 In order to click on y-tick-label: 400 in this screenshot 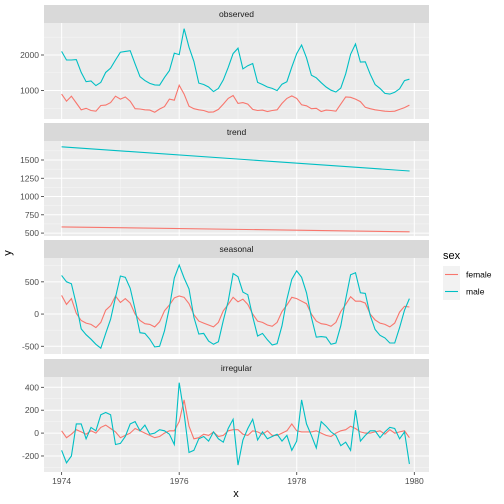, I will do `click(32, 387)`.